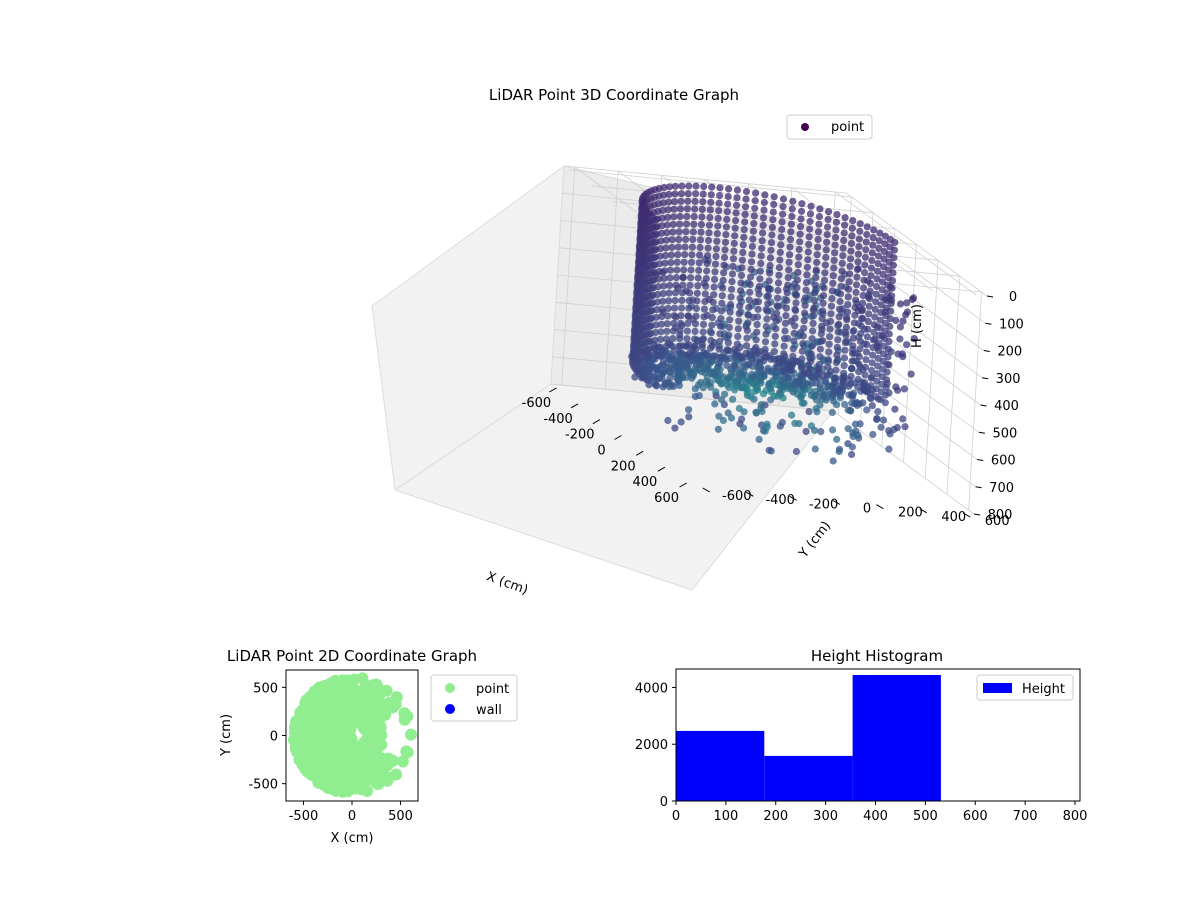 The width and height of the screenshot is (1200, 900). Describe the element at coordinates (815, 540) in the screenshot. I see `plot3d-ylabel: Y (cm)` at that location.